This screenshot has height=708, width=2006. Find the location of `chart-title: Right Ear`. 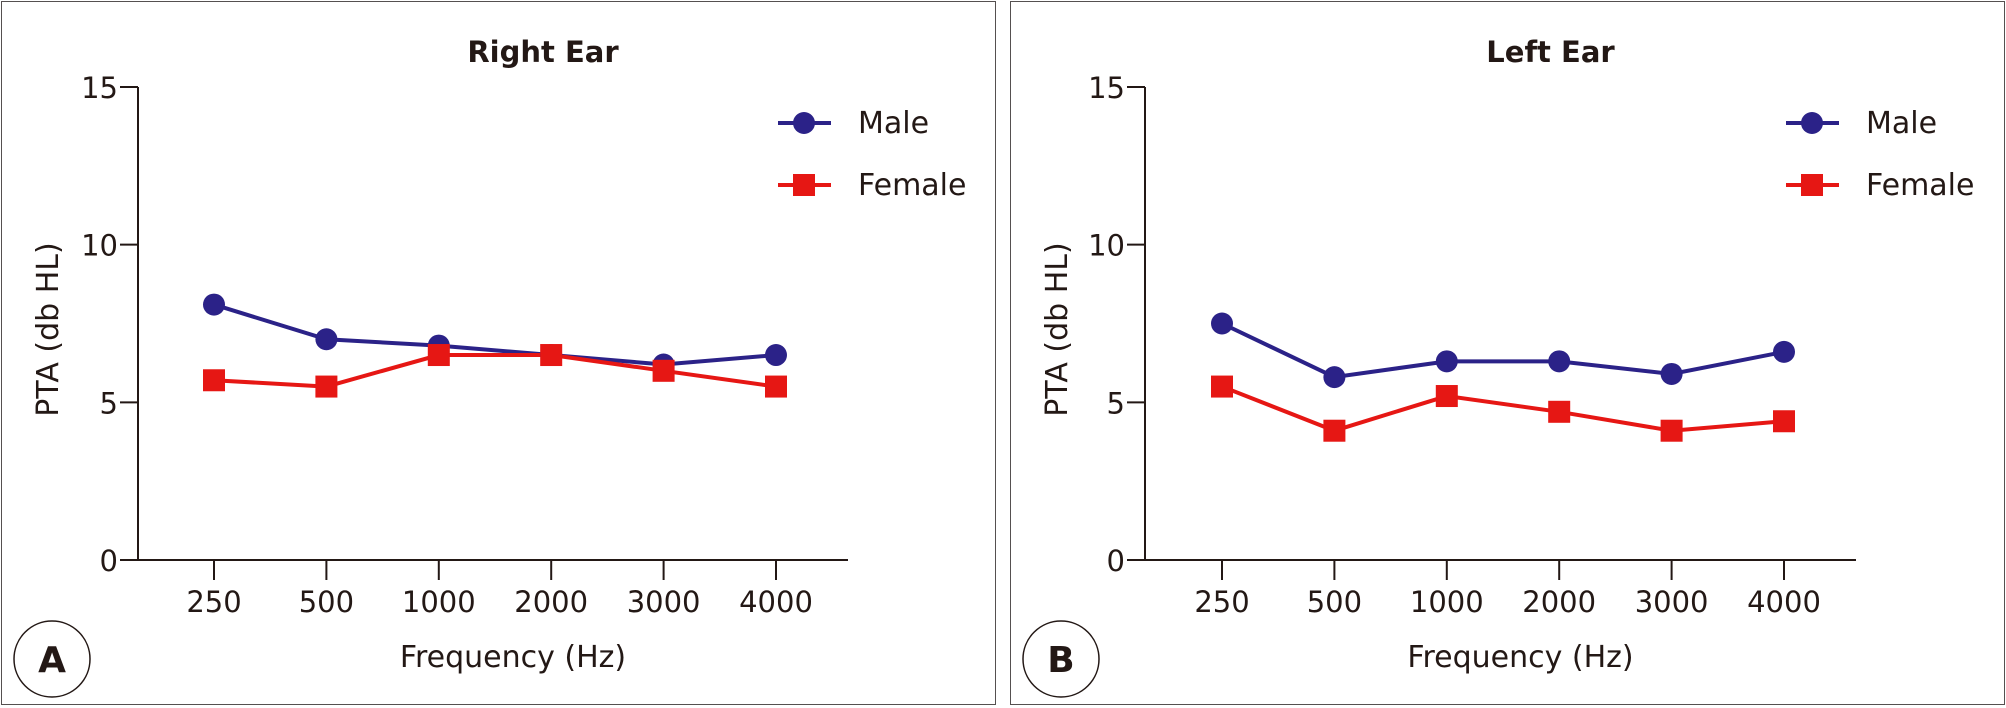

chart-title: Right Ear is located at coordinates (543, 52).